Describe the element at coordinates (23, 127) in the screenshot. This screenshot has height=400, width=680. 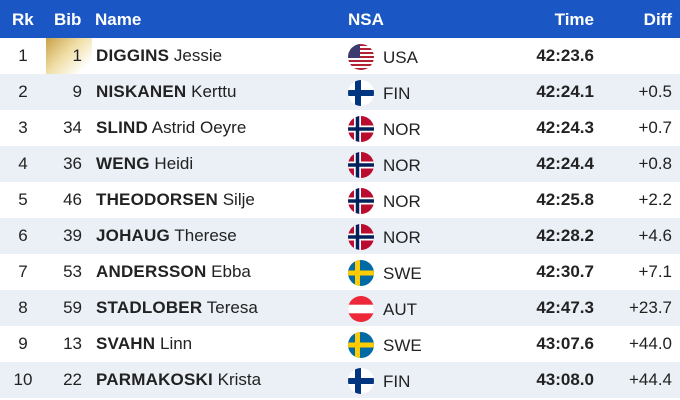
I see `rank-cell: 3` at that location.